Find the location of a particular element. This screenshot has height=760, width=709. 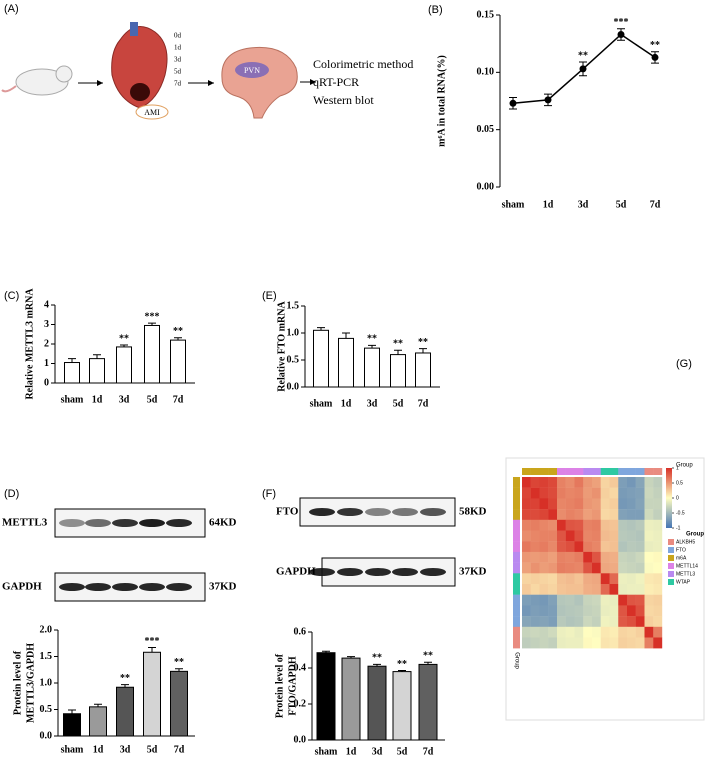

x-tick-label: 3d is located at coordinates (124, 399).